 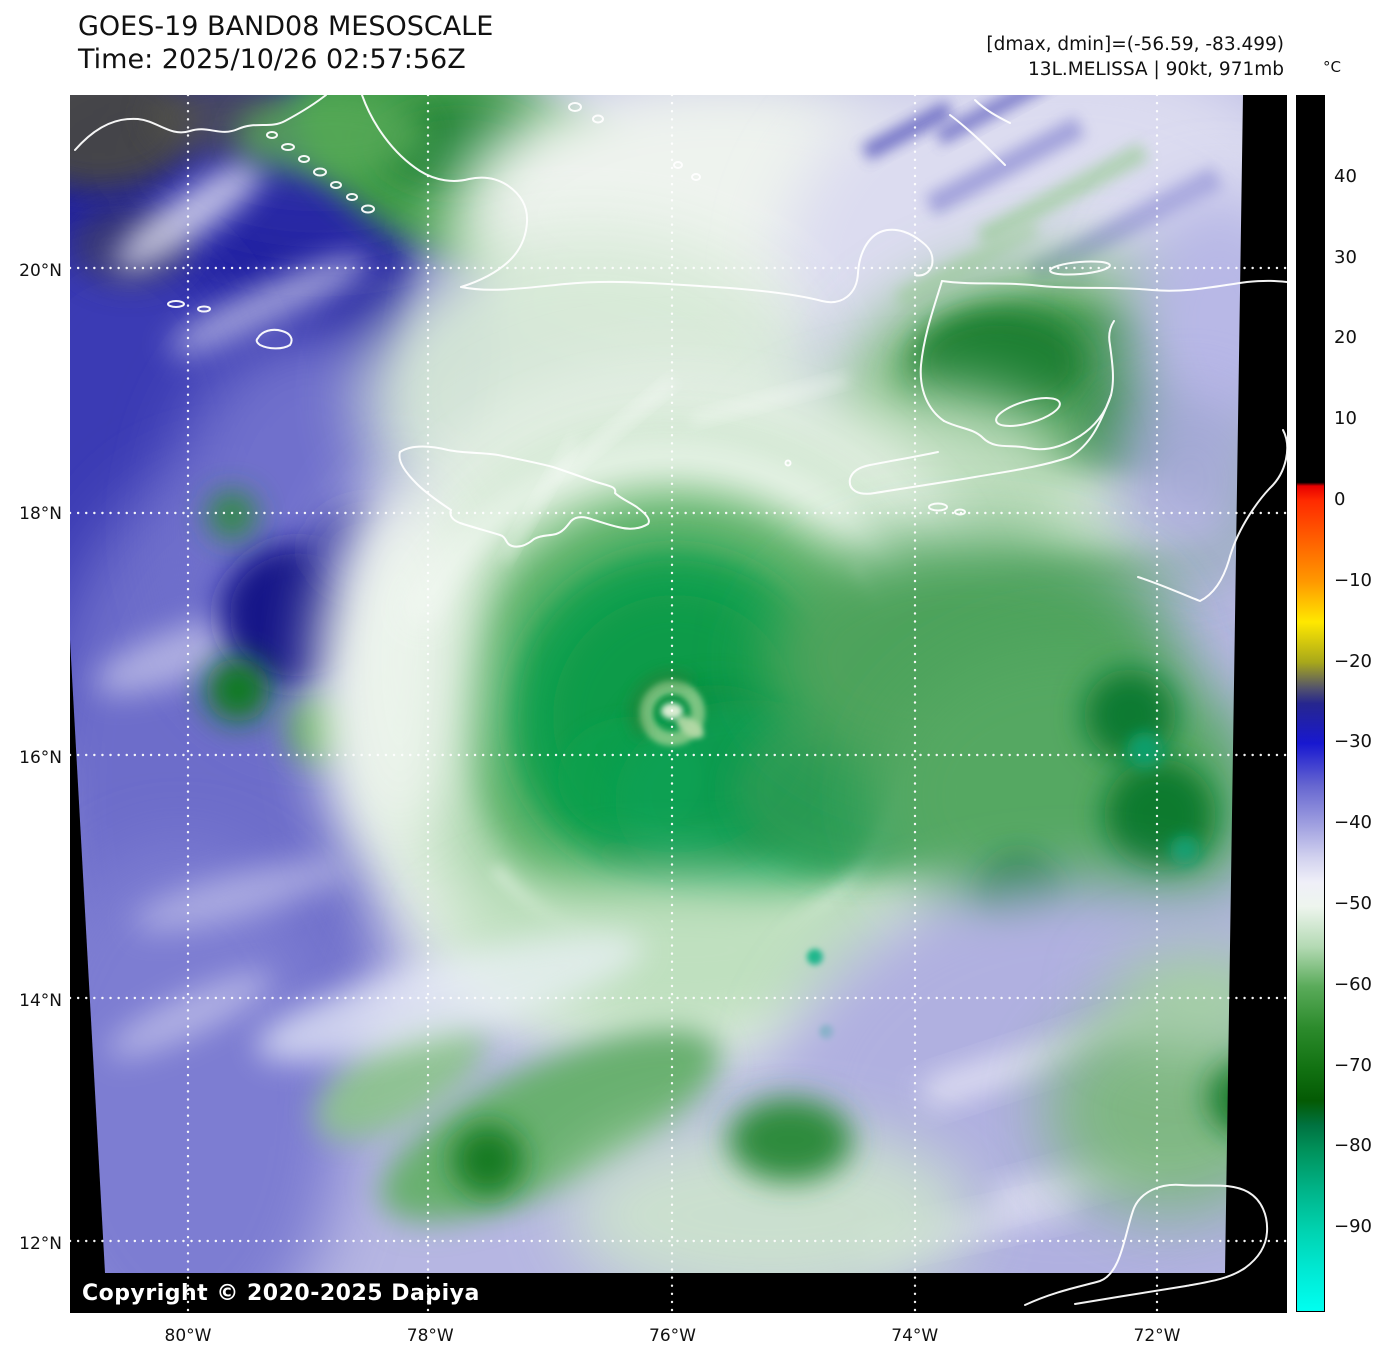 What do you see at coordinates (1340, 499) in the screenshot?
I see `colorbar-tick-label: 0` at bounding box center [1340, 499].